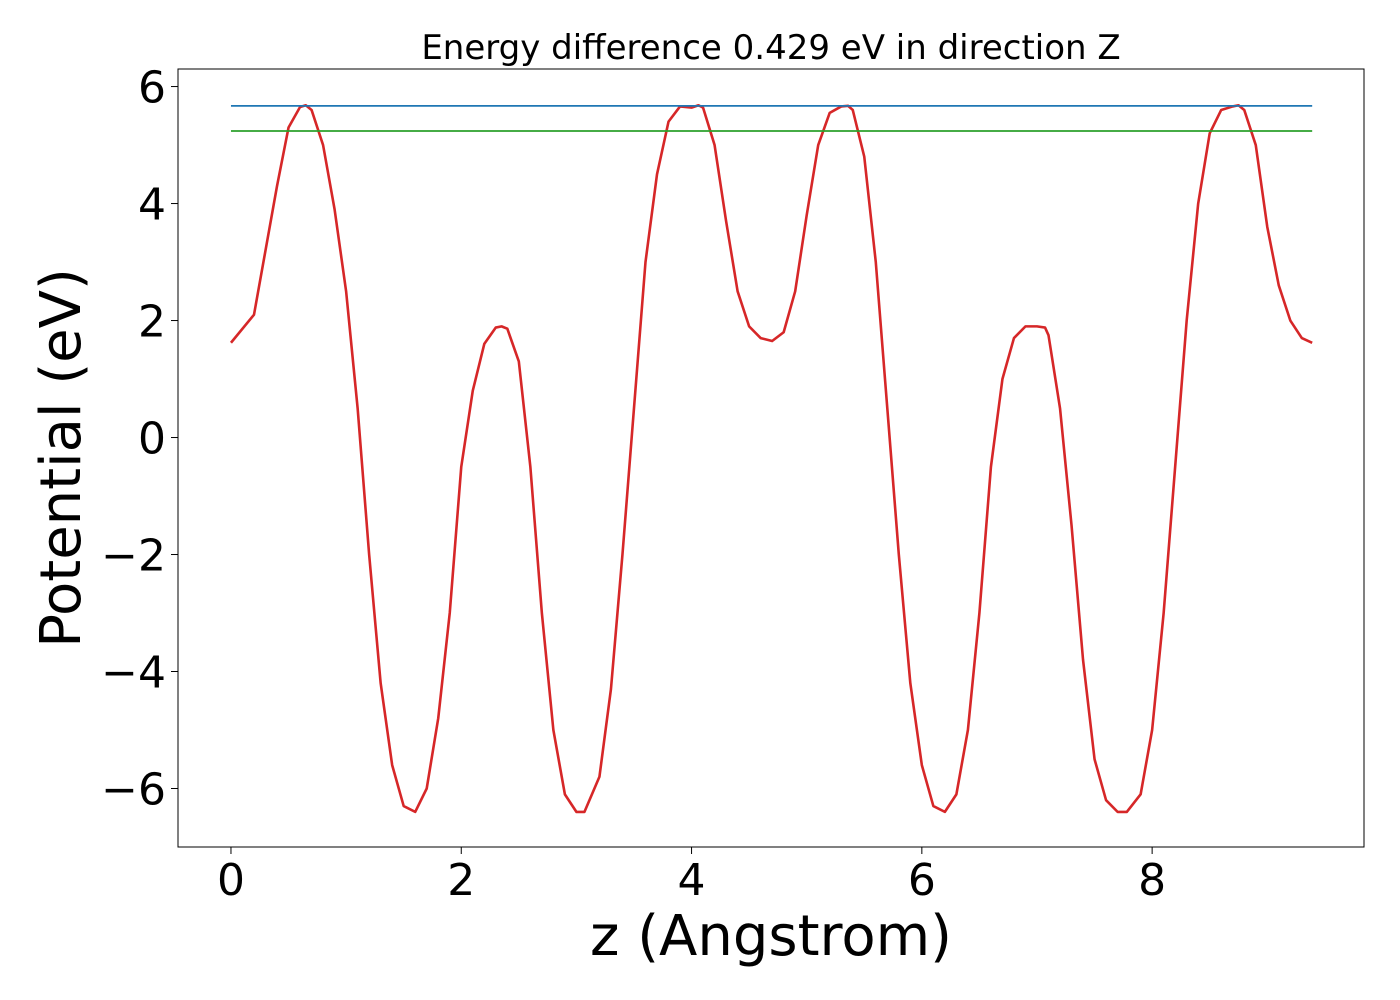  Describe the element at coordinates (152, 322) in the screenshot. I see `y-tick-label: 2` at that location.